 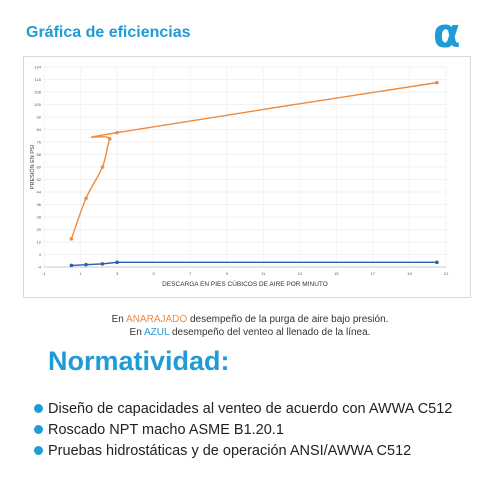 What do you see at coordinates (37, 104) in the screenshot?
I see `y-tick-label: 100` at bounding box center [37, 104].